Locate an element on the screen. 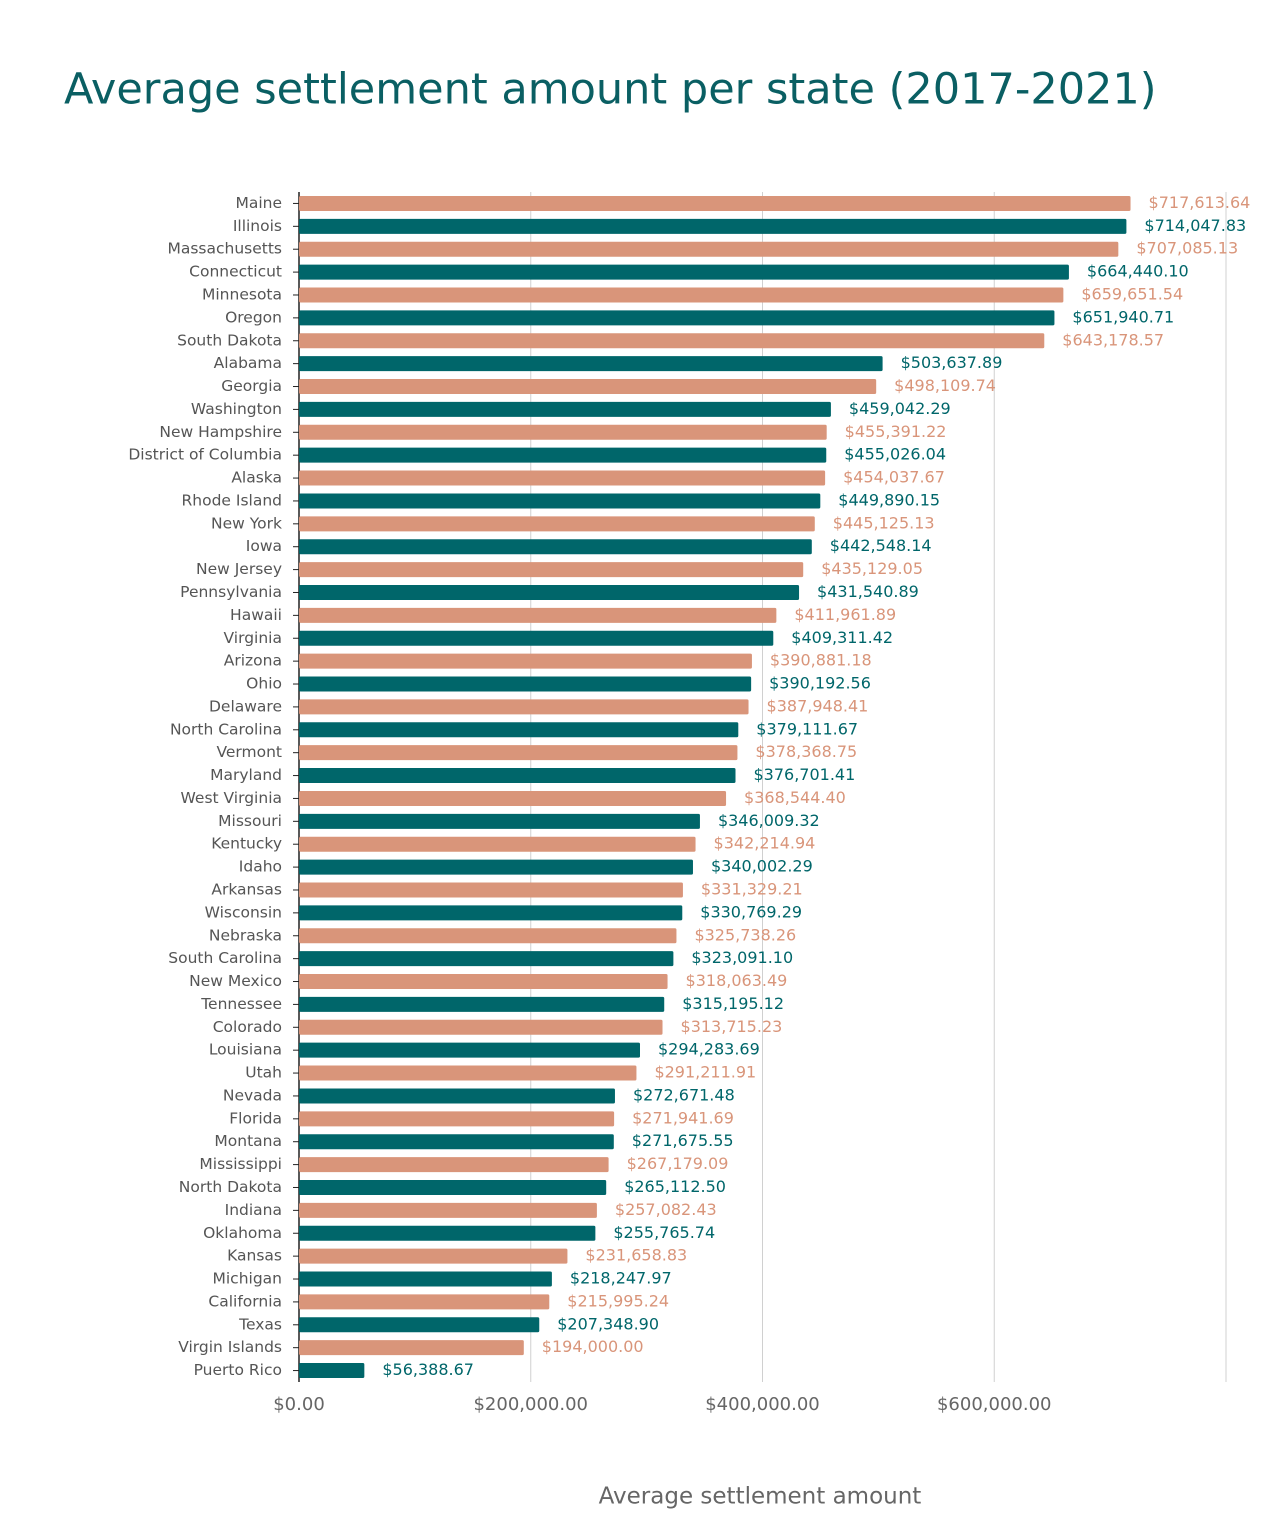  y-tick-label: Colorado is located at coordinates (247, 1027).